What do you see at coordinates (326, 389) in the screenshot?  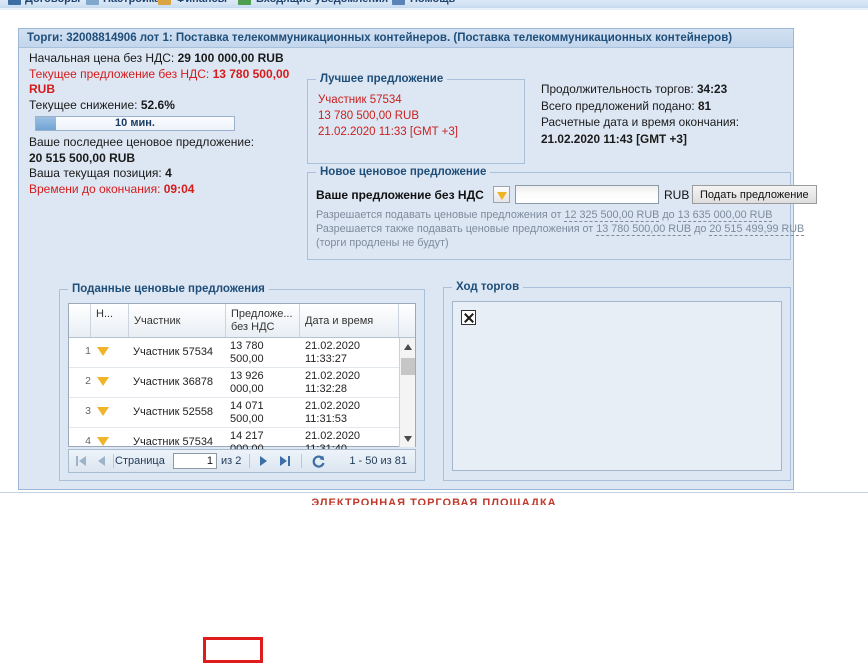 I see `row-time: 11:32:28` at bounding box center [326, 389].